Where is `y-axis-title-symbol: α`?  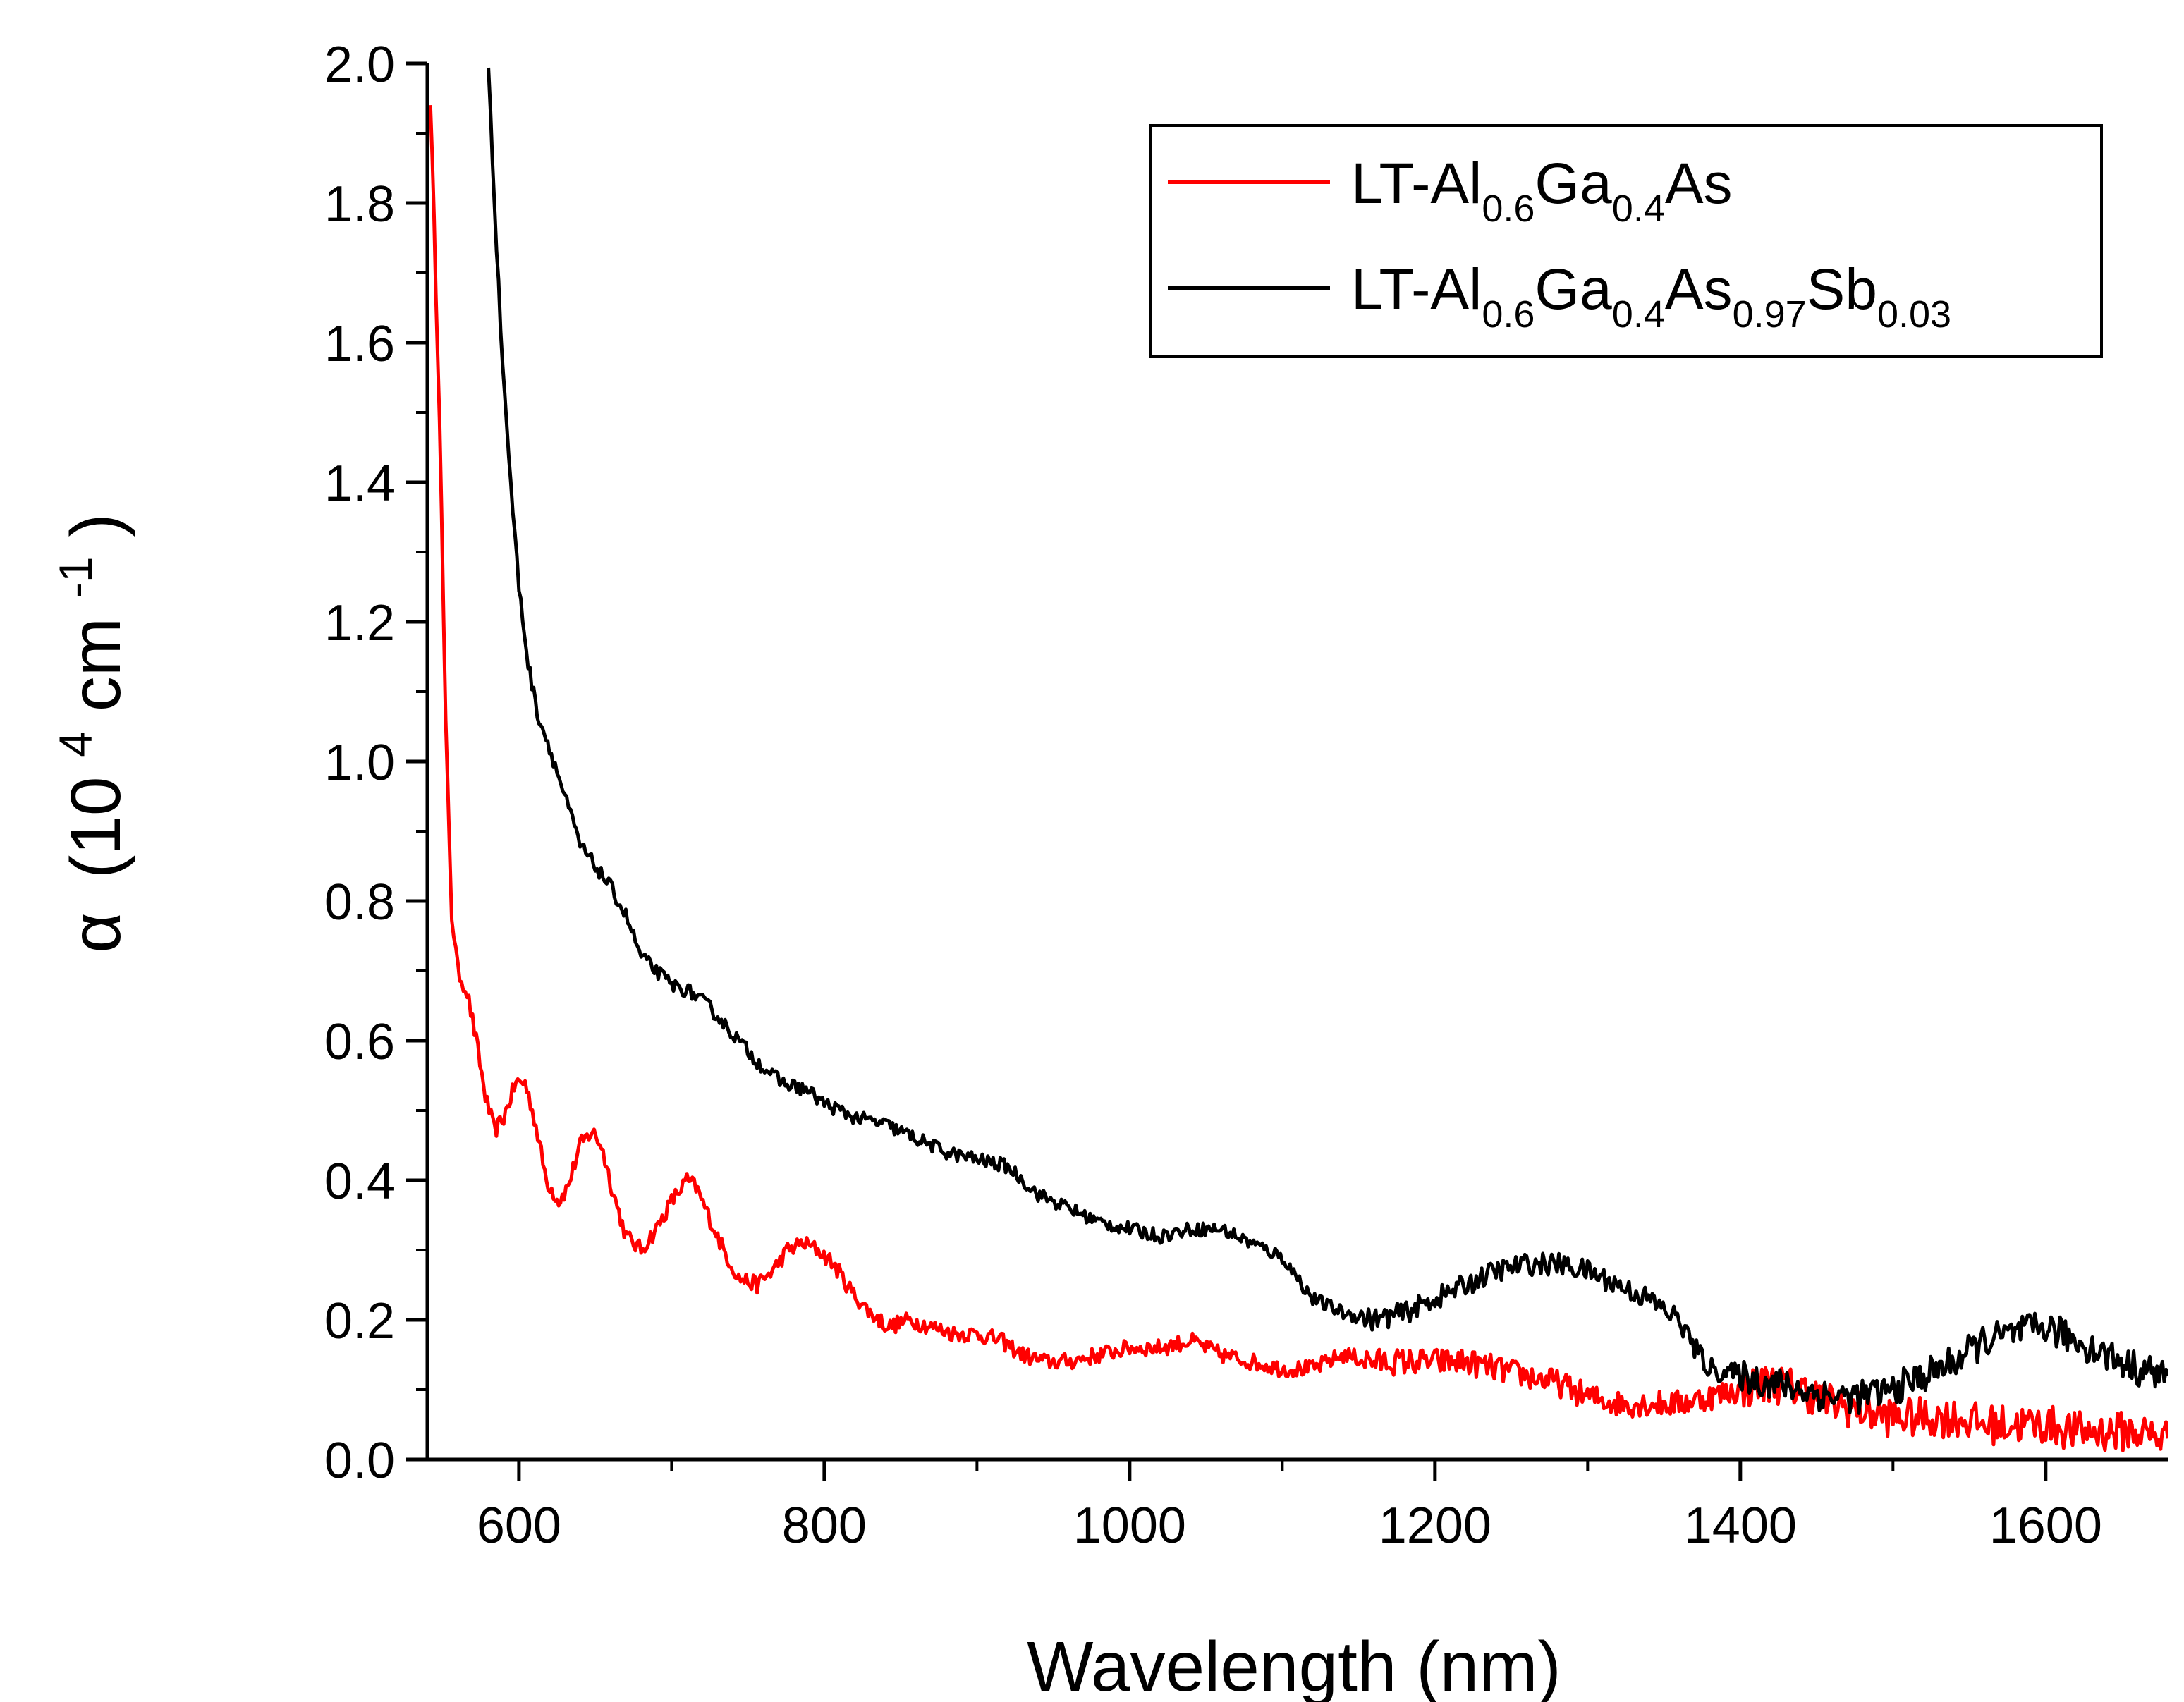
y-axis-title-symbol: α is located at coordinates (96, 932).